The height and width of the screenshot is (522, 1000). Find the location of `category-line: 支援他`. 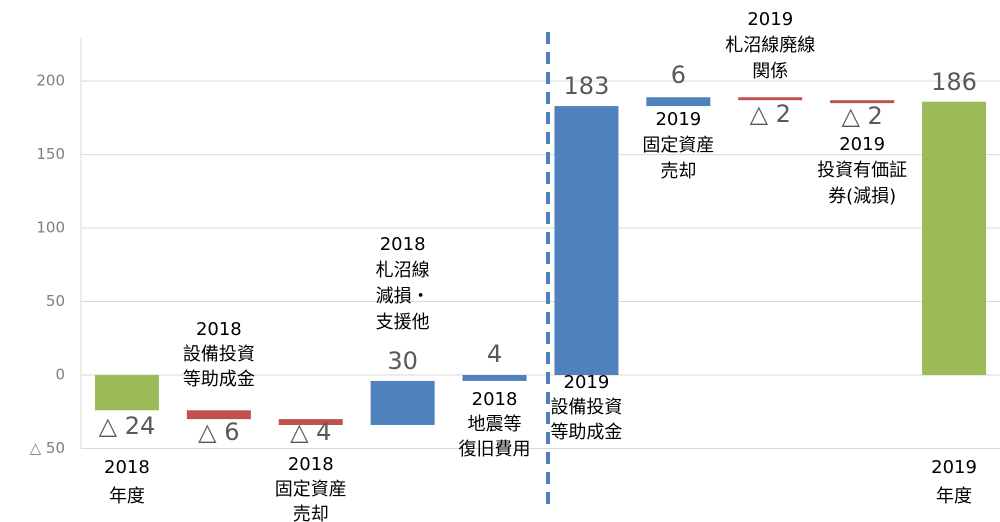

category-line: 支援他 is located at coordinates (403, 322).